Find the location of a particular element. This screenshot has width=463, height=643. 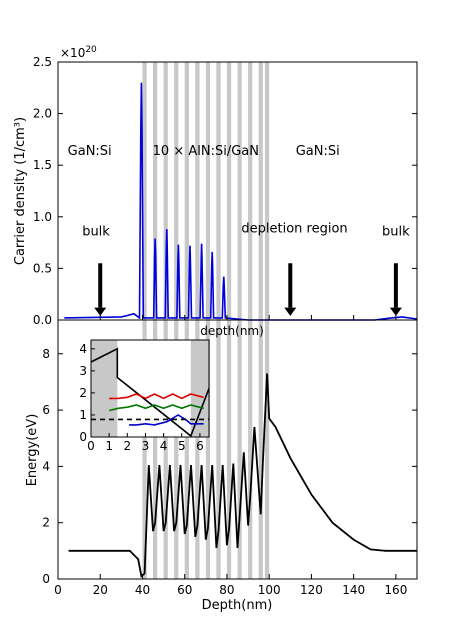

bottom-x-tick-label-3: 60 is located at coordinates (184, 590).